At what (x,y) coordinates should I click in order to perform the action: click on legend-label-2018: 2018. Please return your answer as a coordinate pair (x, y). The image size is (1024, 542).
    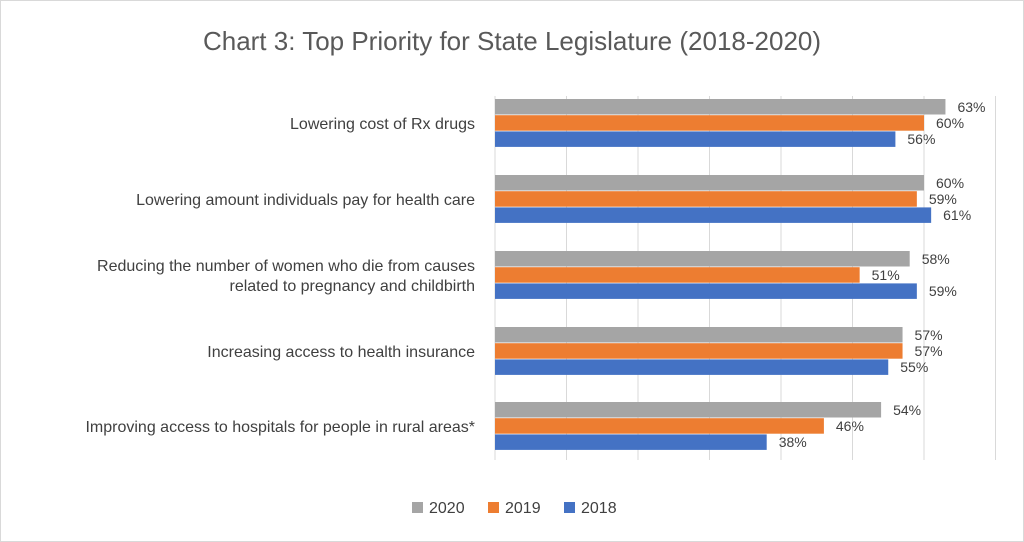
    Looking at the image, I should click on (599, 508).